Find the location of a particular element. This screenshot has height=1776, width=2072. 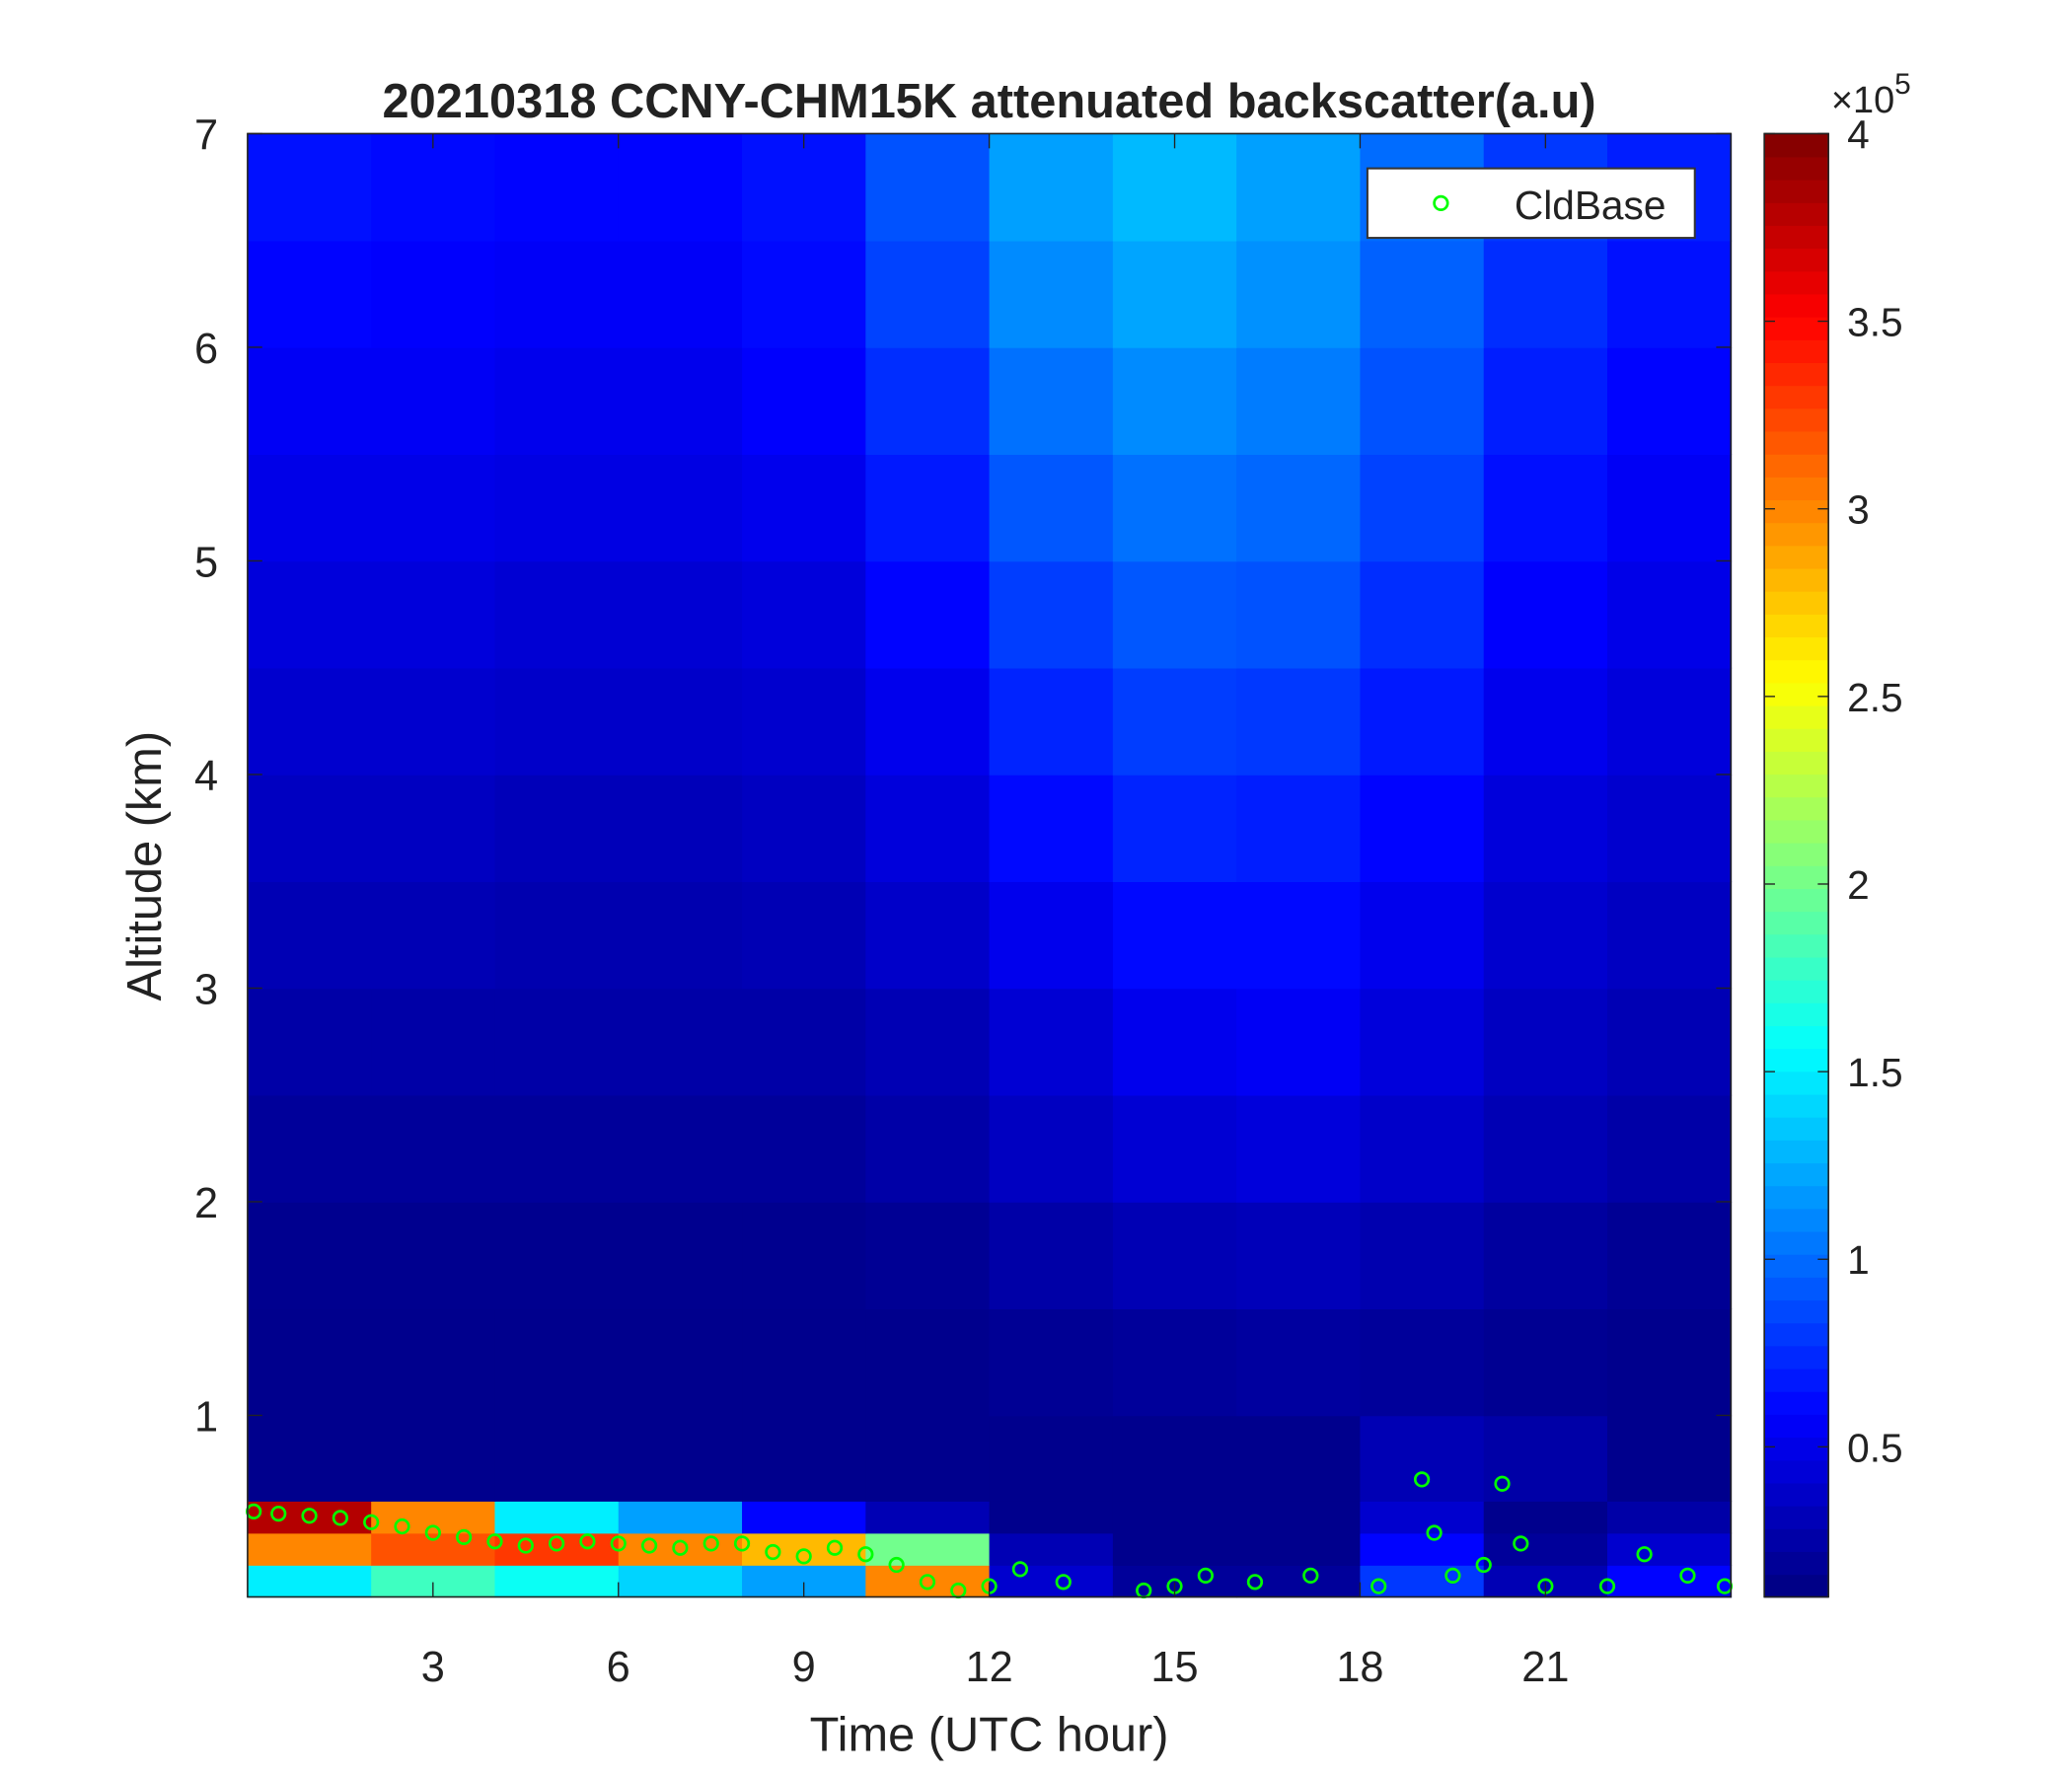

y-tick-label: 6 is located at coordinates (206, 350).